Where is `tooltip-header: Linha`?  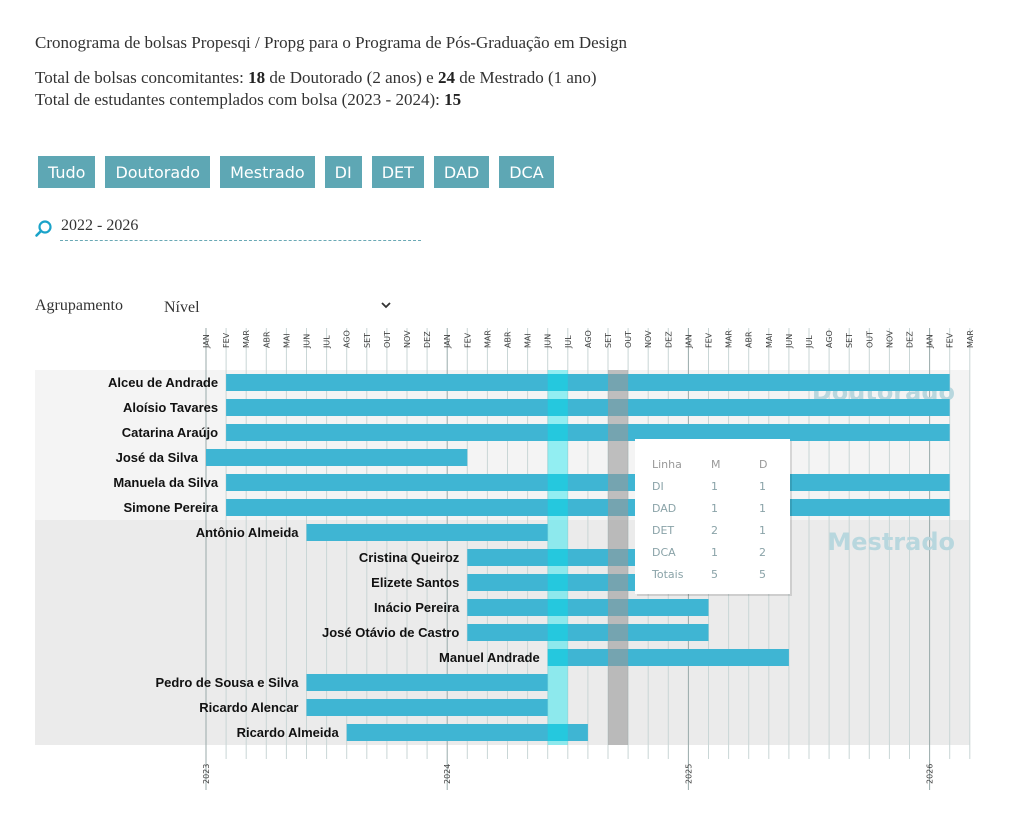 tooltip-header: Linha is located at coordinates (667, 464).